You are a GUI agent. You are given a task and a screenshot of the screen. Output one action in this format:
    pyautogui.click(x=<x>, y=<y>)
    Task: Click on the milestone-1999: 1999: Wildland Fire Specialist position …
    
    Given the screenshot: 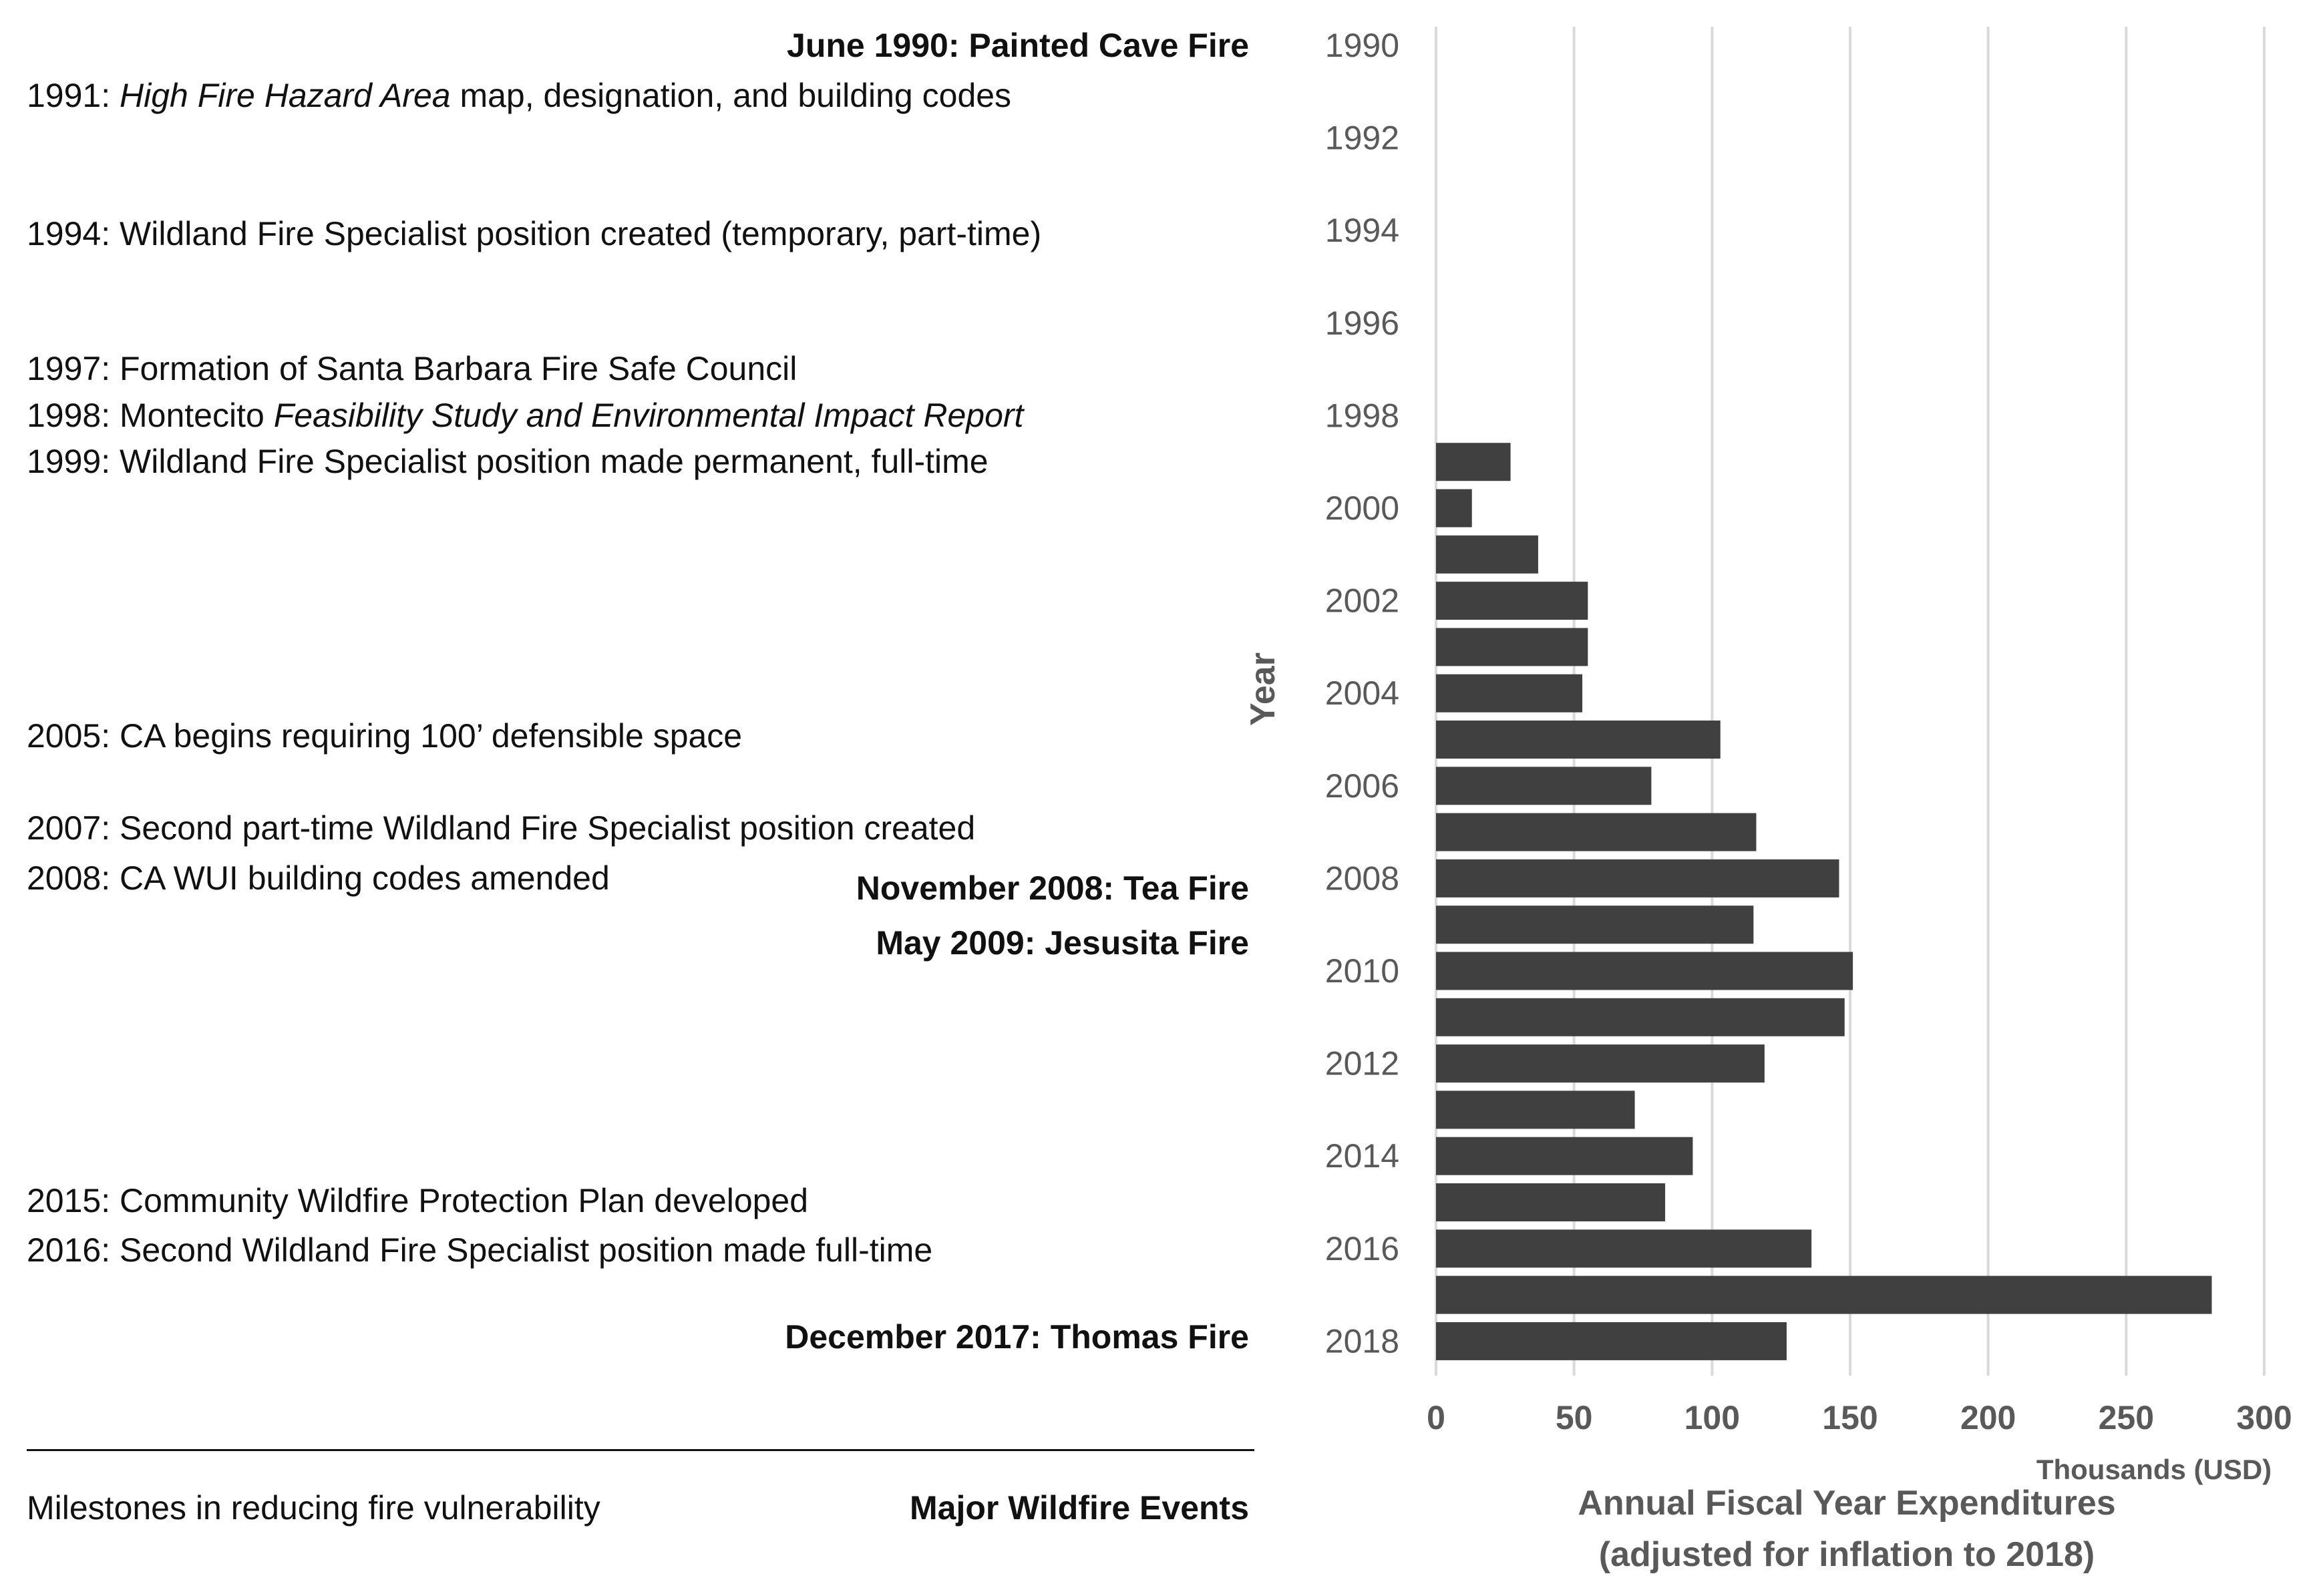 What is the action you would take?
    pyautogui.click(x=508, y=462)
    